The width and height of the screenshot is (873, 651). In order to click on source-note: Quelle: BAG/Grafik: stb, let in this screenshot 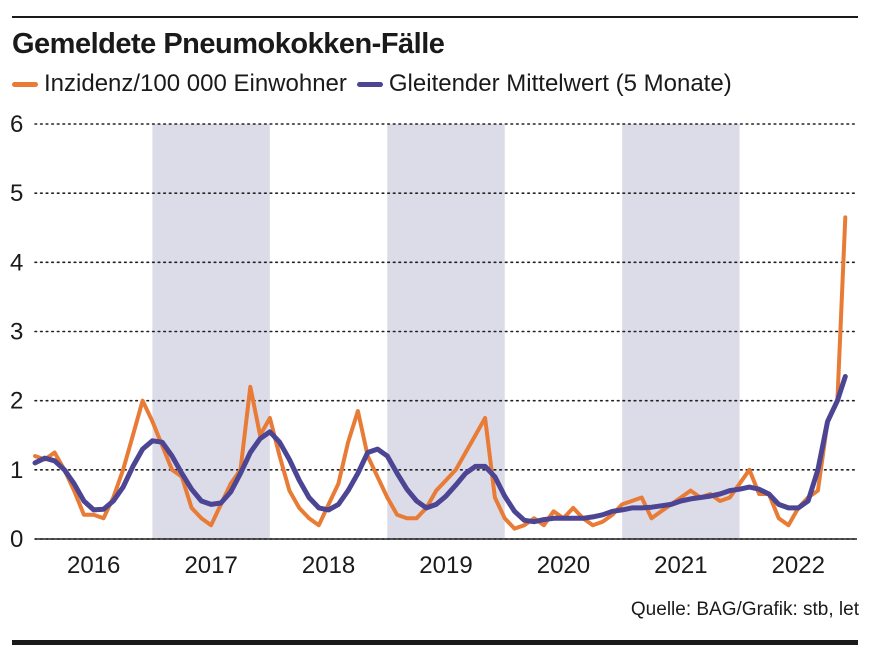, I will do `click(744, 609)`.